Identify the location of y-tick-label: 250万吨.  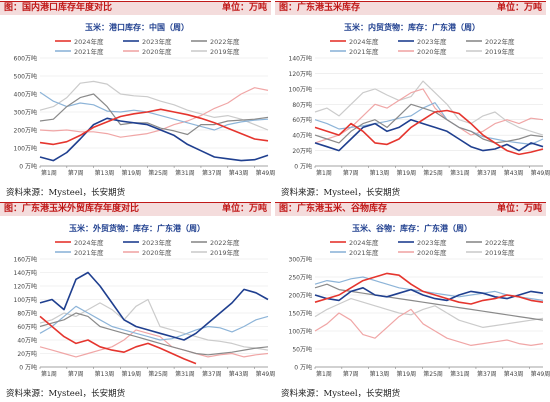
(300, 278).